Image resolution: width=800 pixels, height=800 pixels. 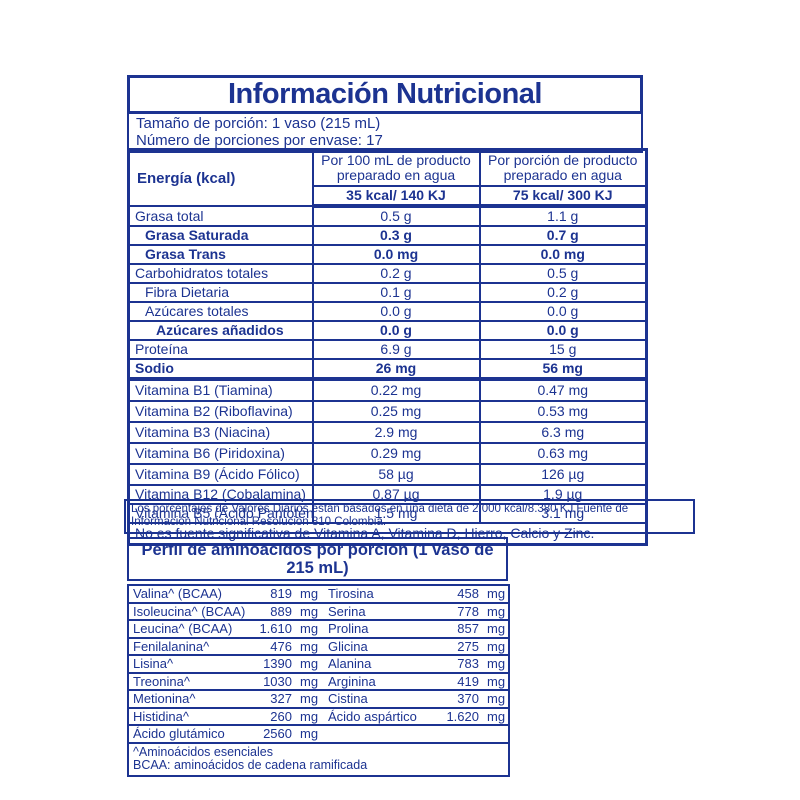 I want to click on table-row: Lisina^ 1390 mg Alanina 783 mg, so click(x=318, y=664).